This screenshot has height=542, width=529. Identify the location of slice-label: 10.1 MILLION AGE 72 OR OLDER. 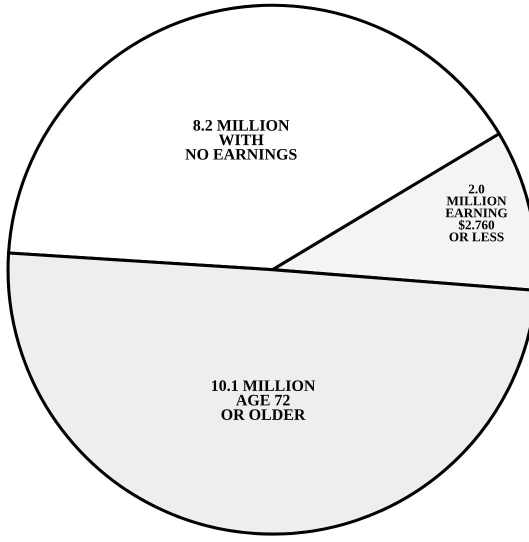
(264, 400).